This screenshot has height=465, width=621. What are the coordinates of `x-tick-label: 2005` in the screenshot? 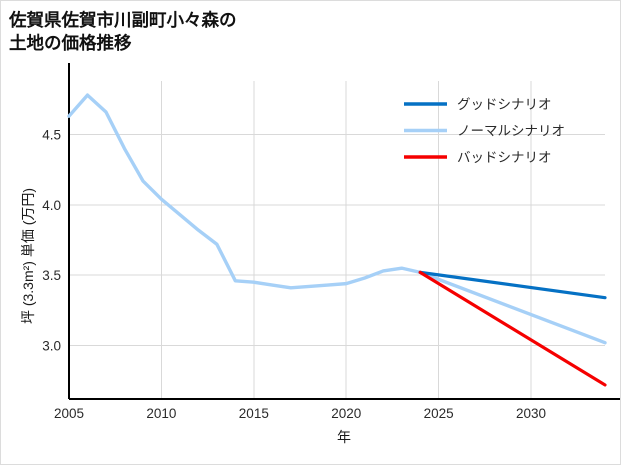 It's located at (69, 413).